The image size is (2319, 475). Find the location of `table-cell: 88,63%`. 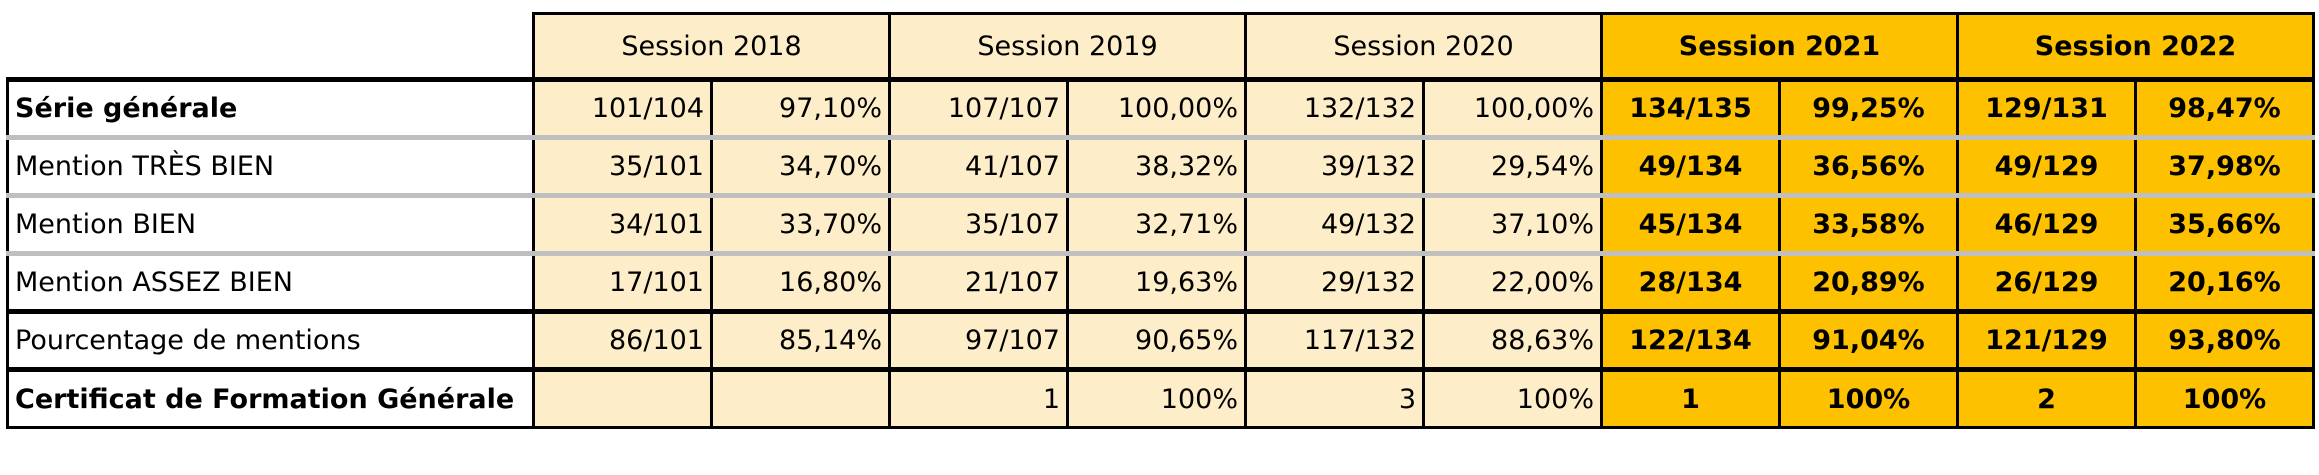

table-cell: 88,63% is located at coordinates (1512, 340).